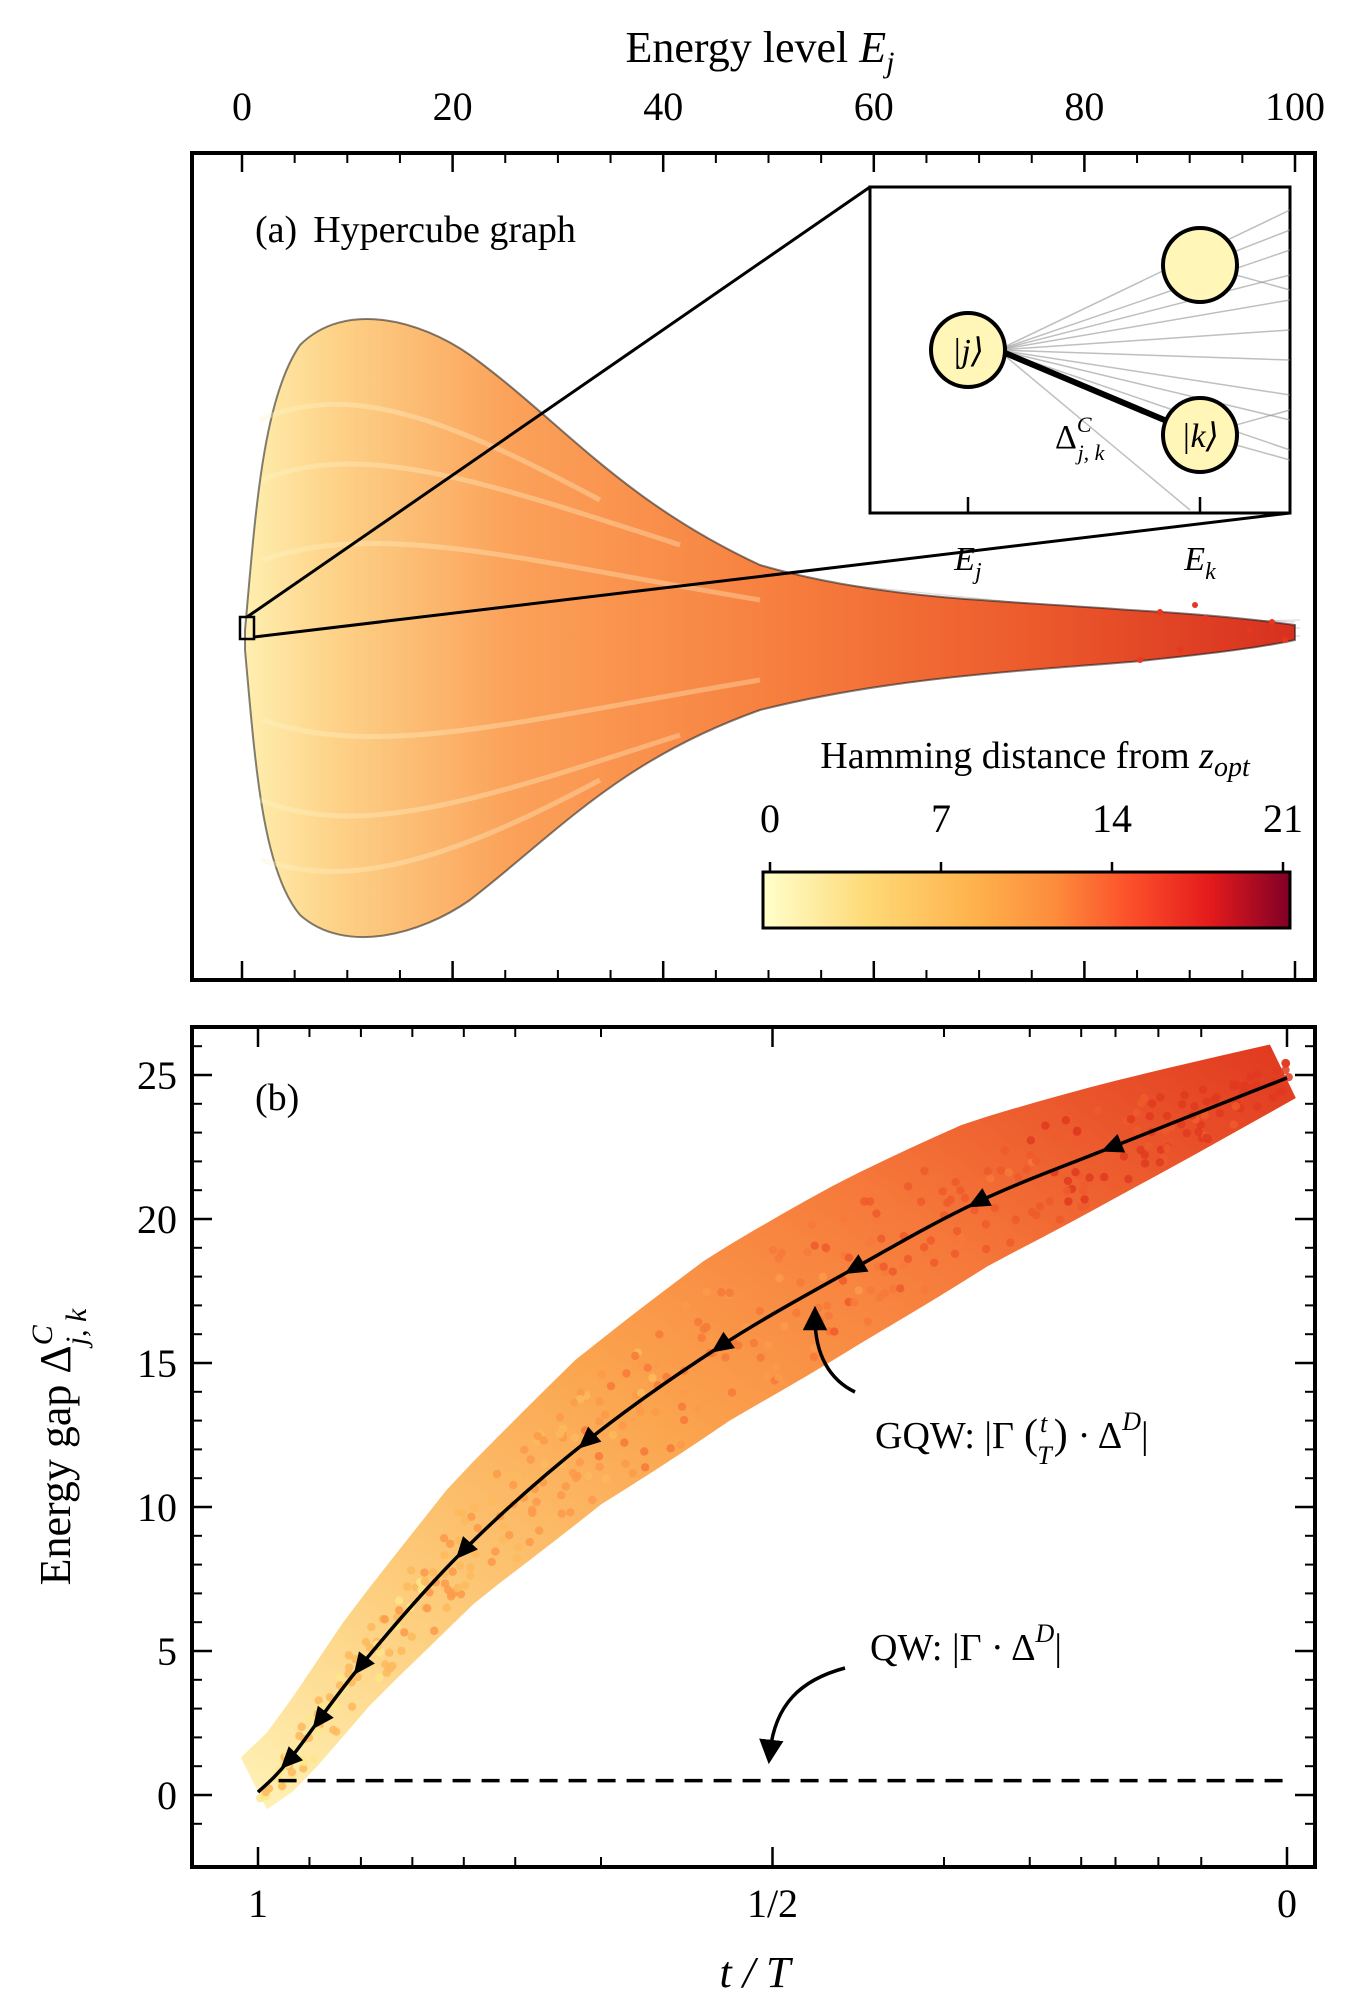 This screenshot has height=2012, width=1359. I want to click on inset-node-top, so click(1200, 265).